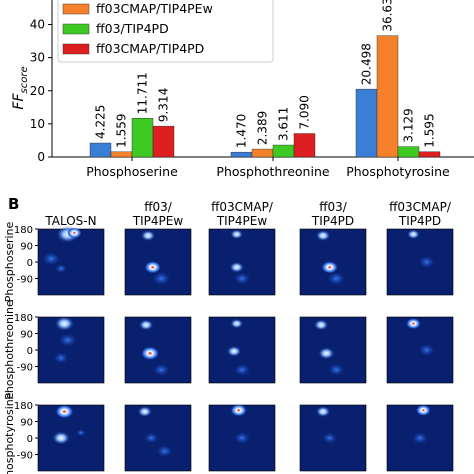  I want to click on column-header: ff03CMAP/, so click(242, 207).